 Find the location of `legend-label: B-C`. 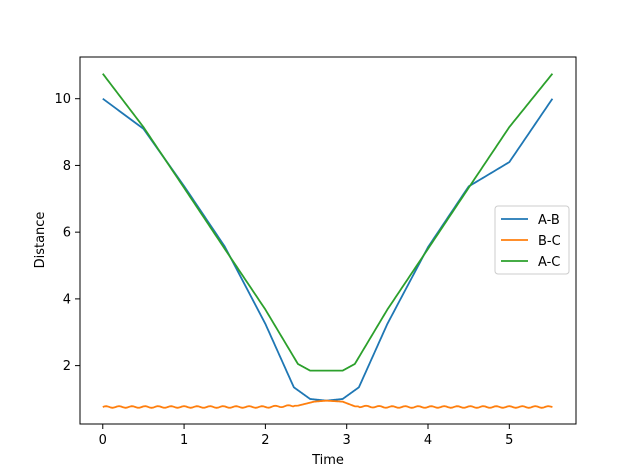

legend-label: B-C is located at coordinates (549, 241).